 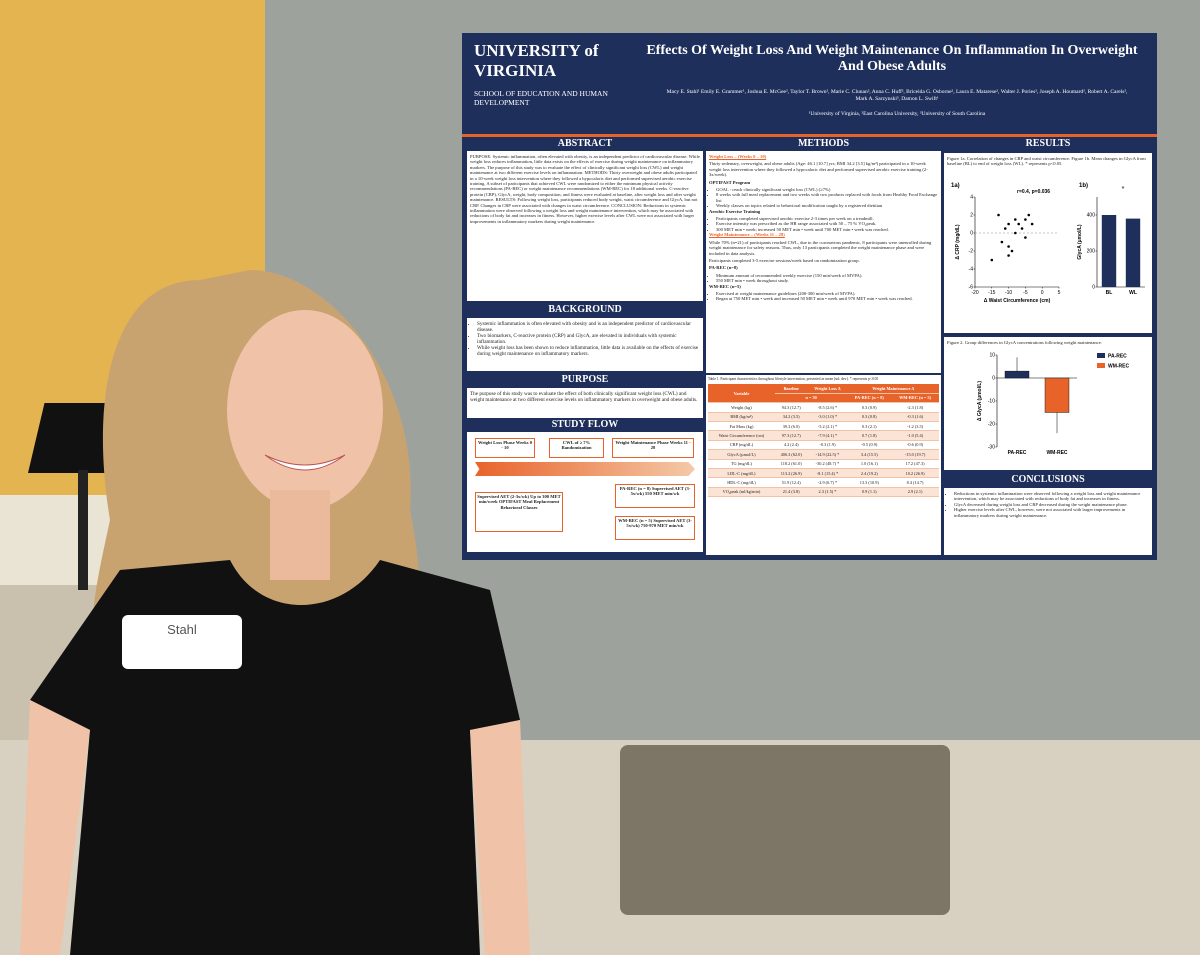 What do you see at coordinates (971, 197) in the screenshot?
I see `y-tick-label: 4` at bounding box center [971, 197].